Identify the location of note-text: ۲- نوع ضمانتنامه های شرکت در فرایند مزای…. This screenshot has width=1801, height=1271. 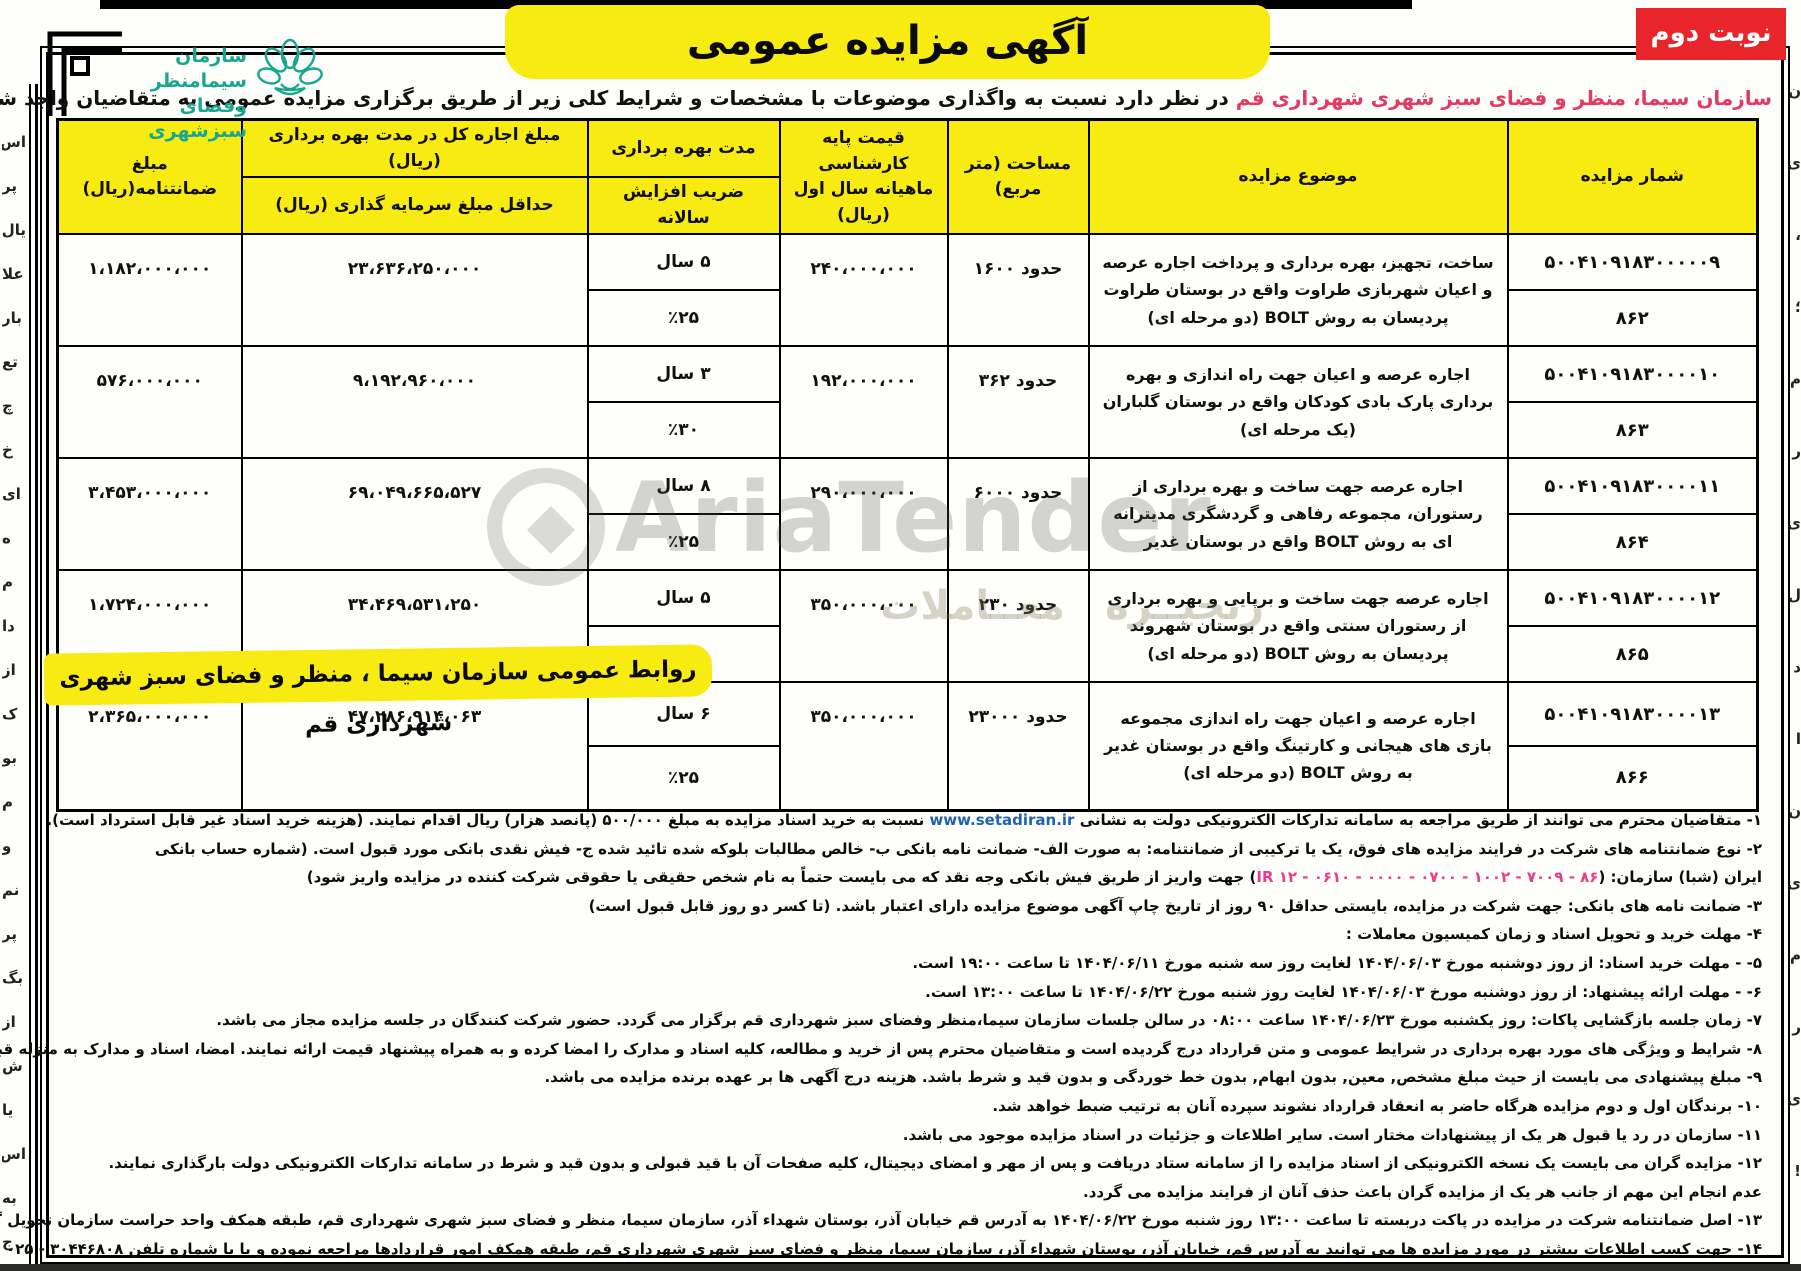
(958, 848).